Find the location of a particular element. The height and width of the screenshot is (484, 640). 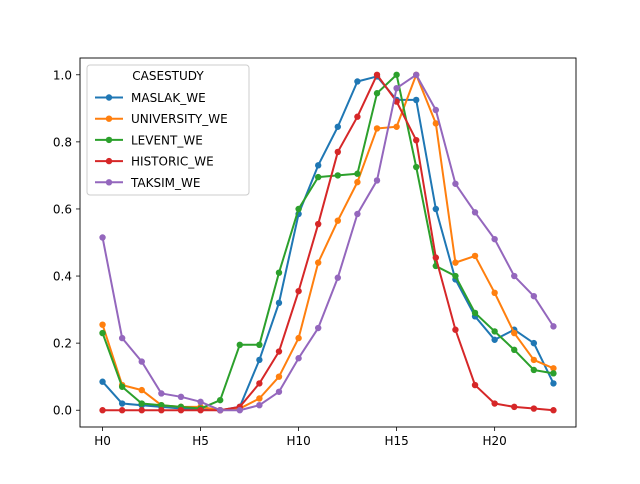

y-tick-label: 0.2 is located at coordinates (62, 344).